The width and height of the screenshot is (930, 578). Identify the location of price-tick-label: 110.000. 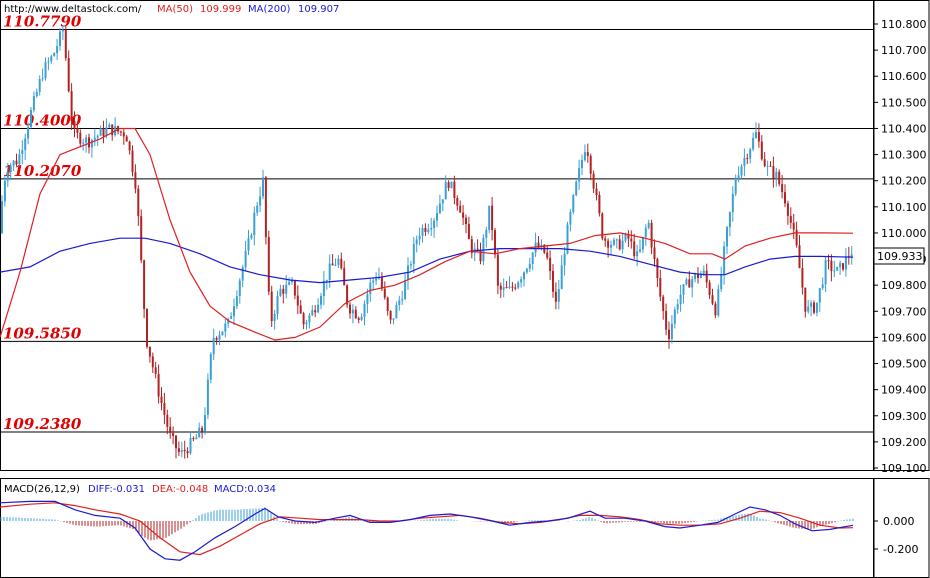
(904, 233).